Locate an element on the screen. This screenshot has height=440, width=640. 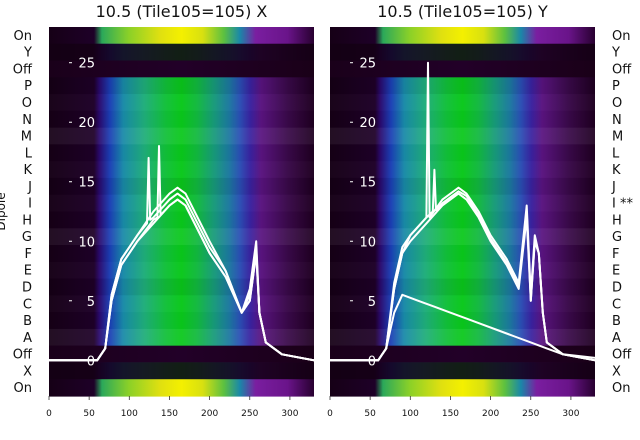
x-tick-0: 0 is located at coordinates (330, 414).